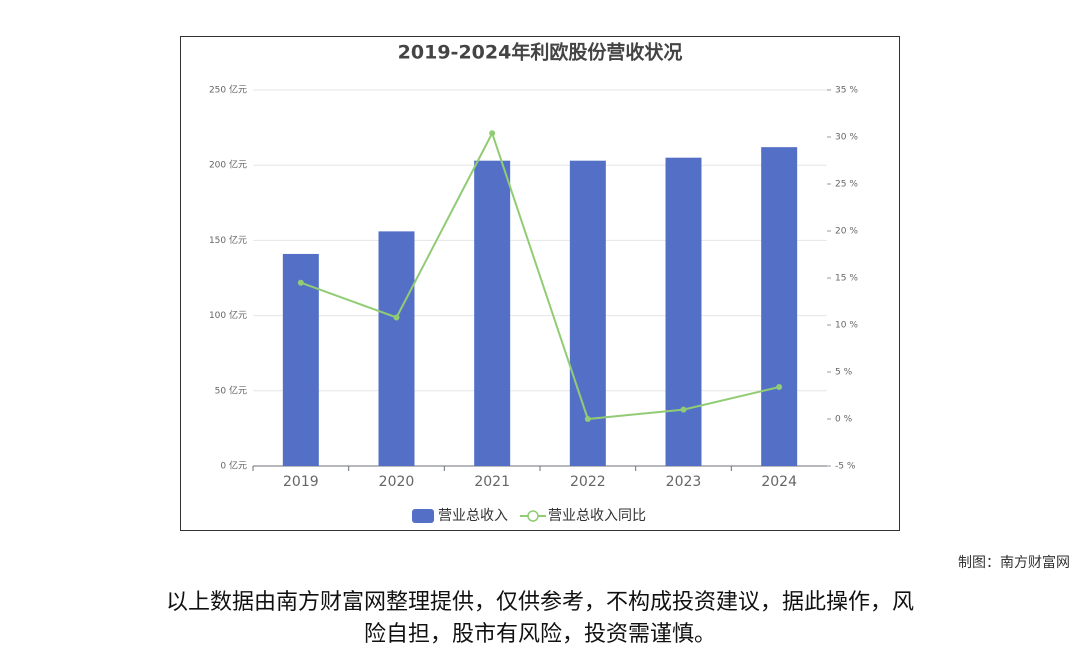 The image size is (1080, 648). Describe the element at coordinates (301, 482) in the screenshot. I see `x-tick-label: 2019` at that location.